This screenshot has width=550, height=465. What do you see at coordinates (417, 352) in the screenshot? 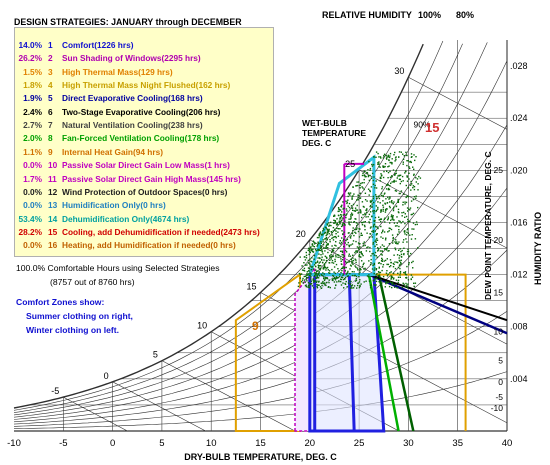
I see `thermal-mass-zone` at bounding box center [417, 352].